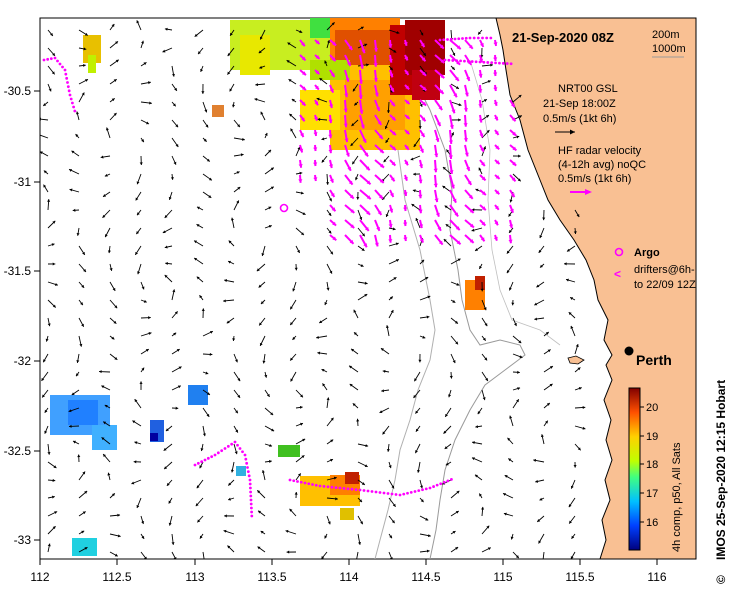 This screenshot has width=739, height=592. Describe the element at coordinates (588, 192) in the screenshot. I see `radar-legend-arrowhead` at that location.